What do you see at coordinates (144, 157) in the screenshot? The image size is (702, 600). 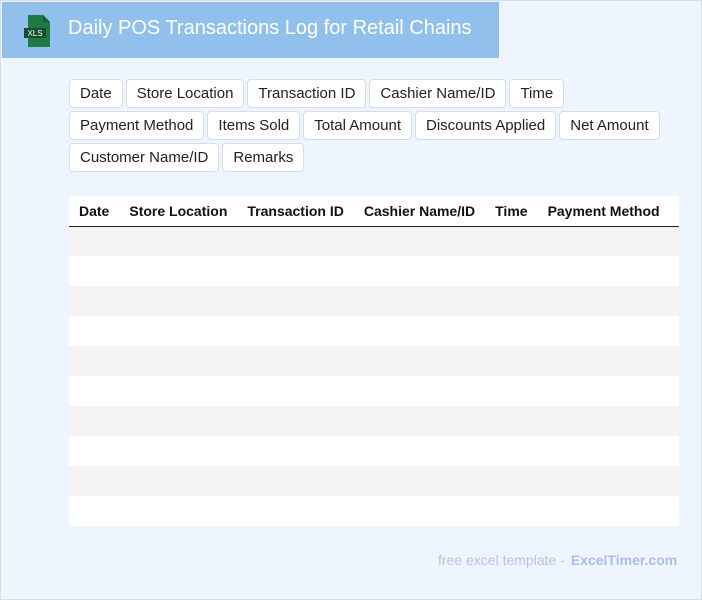 I see `column-chip: Customer Name/ID` at bounding box center [144, 157].